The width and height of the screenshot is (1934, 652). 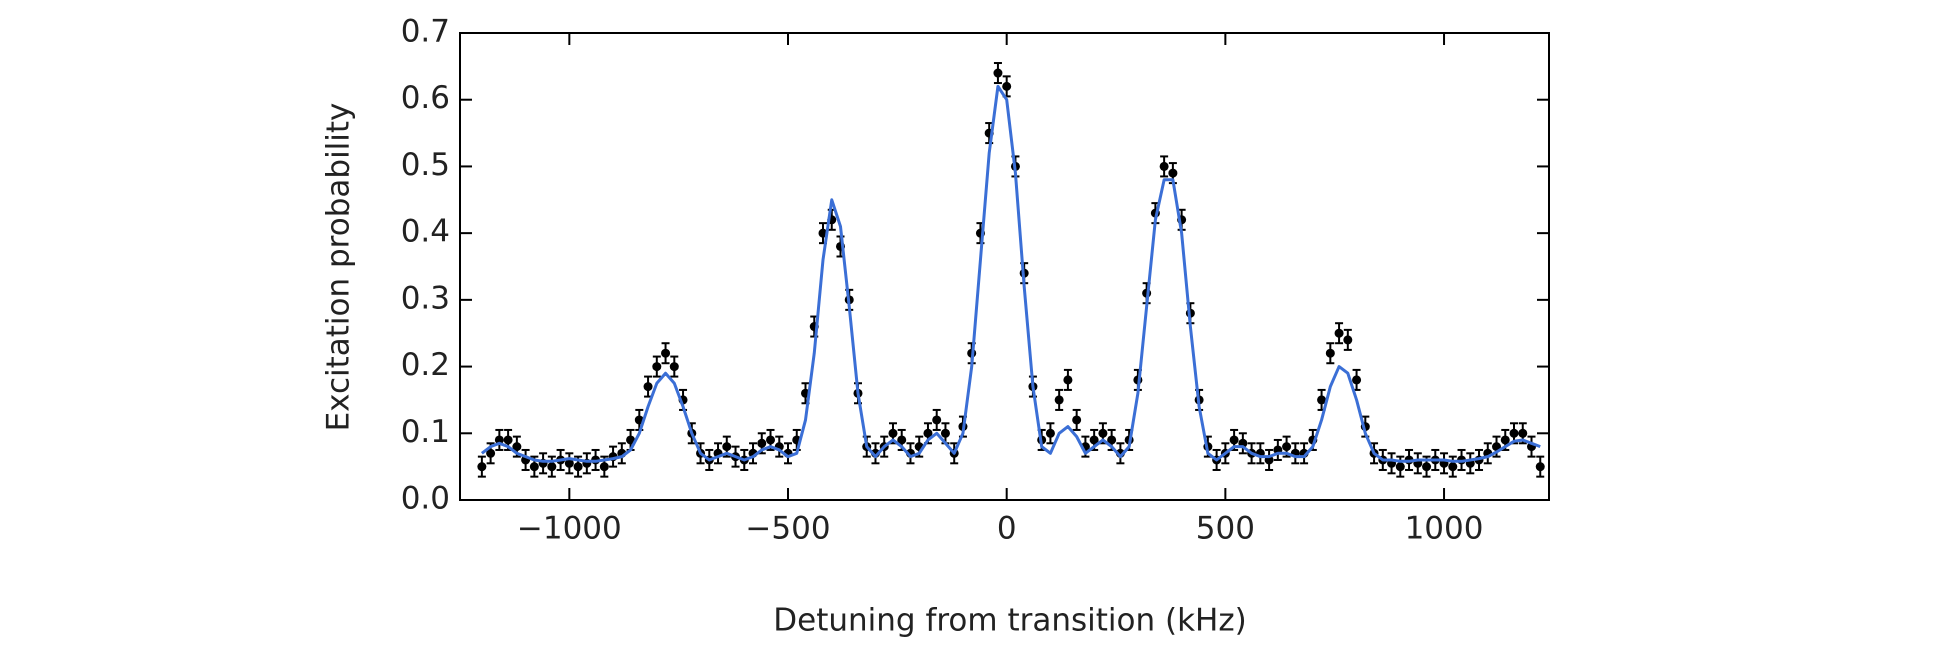 What do you see at coordinates (425, 165) in the screenshot?
I see `y-tick-label: 0.5` at bounding box center [425, 165].